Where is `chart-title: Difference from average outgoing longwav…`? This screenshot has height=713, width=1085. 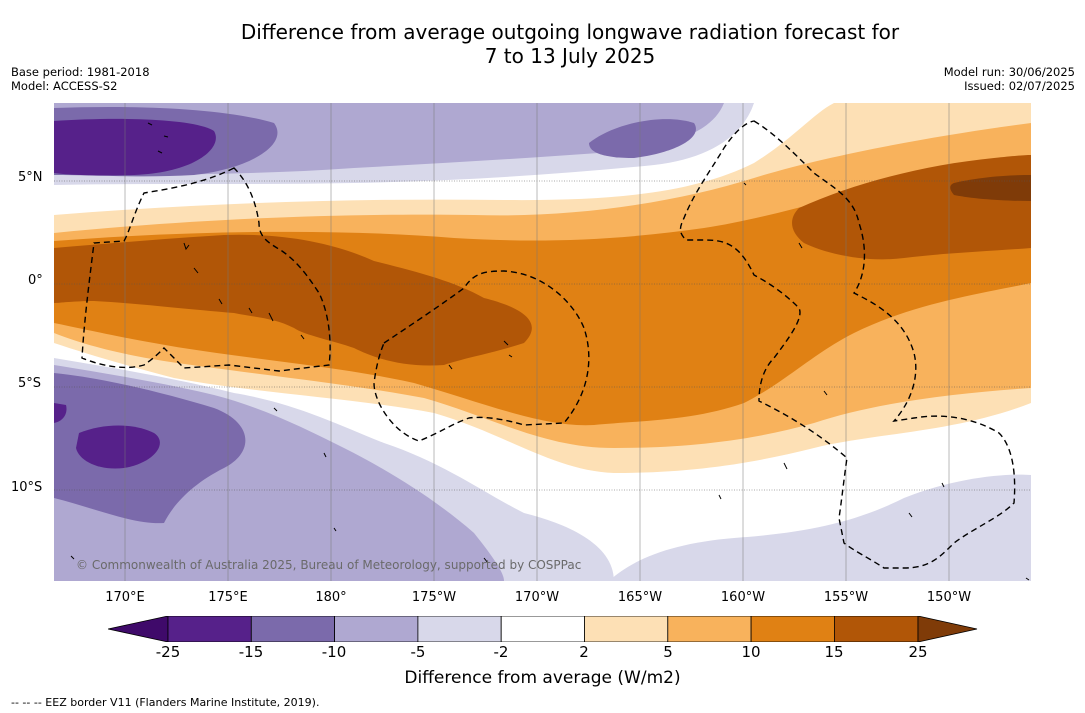 chart-title: Difference from average outgoing longwav… is located at coordinates (542, 44).